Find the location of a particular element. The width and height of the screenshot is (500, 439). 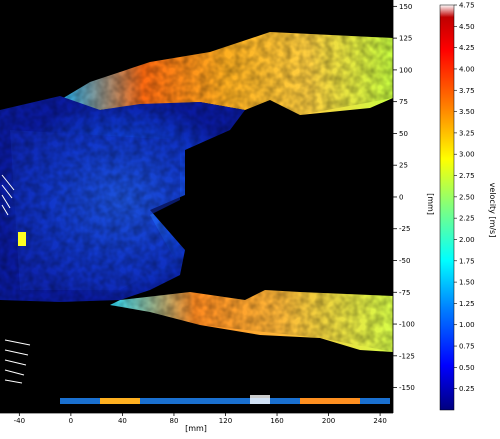

colorbar-tick-label: 3.75 is located at coordinates (467, 91).